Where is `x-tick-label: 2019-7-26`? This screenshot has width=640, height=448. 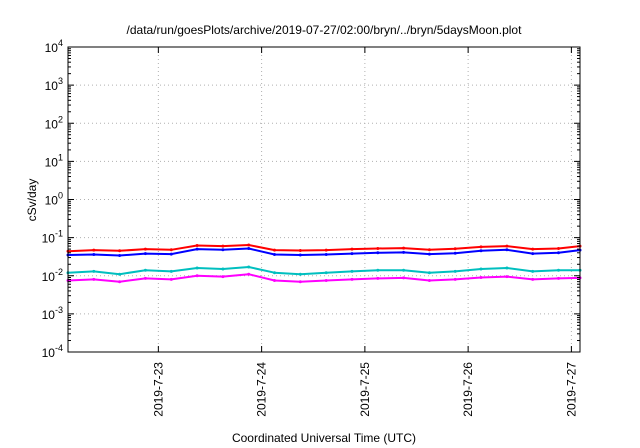 x-tick-label: 2019-7-26 is located at coordinates (468, 389).